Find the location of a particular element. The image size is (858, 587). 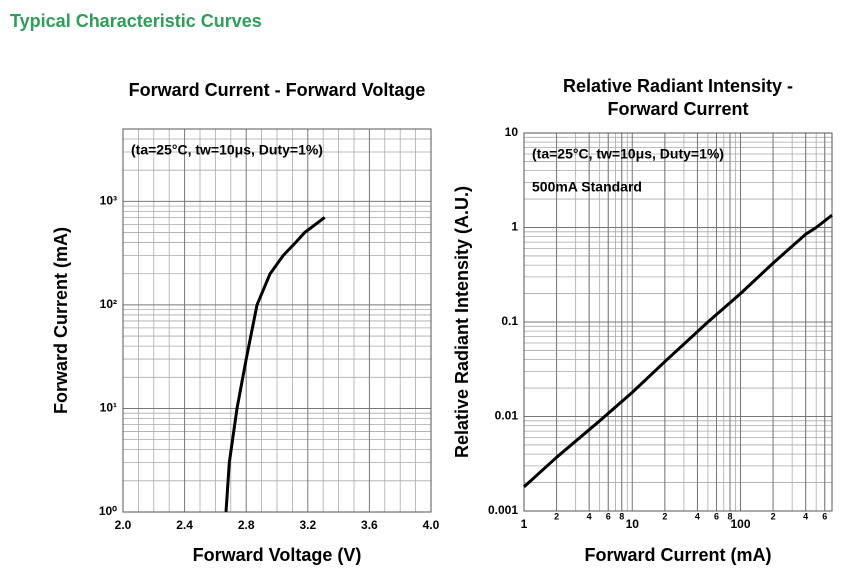

curve is located at coordinates (275, 364).